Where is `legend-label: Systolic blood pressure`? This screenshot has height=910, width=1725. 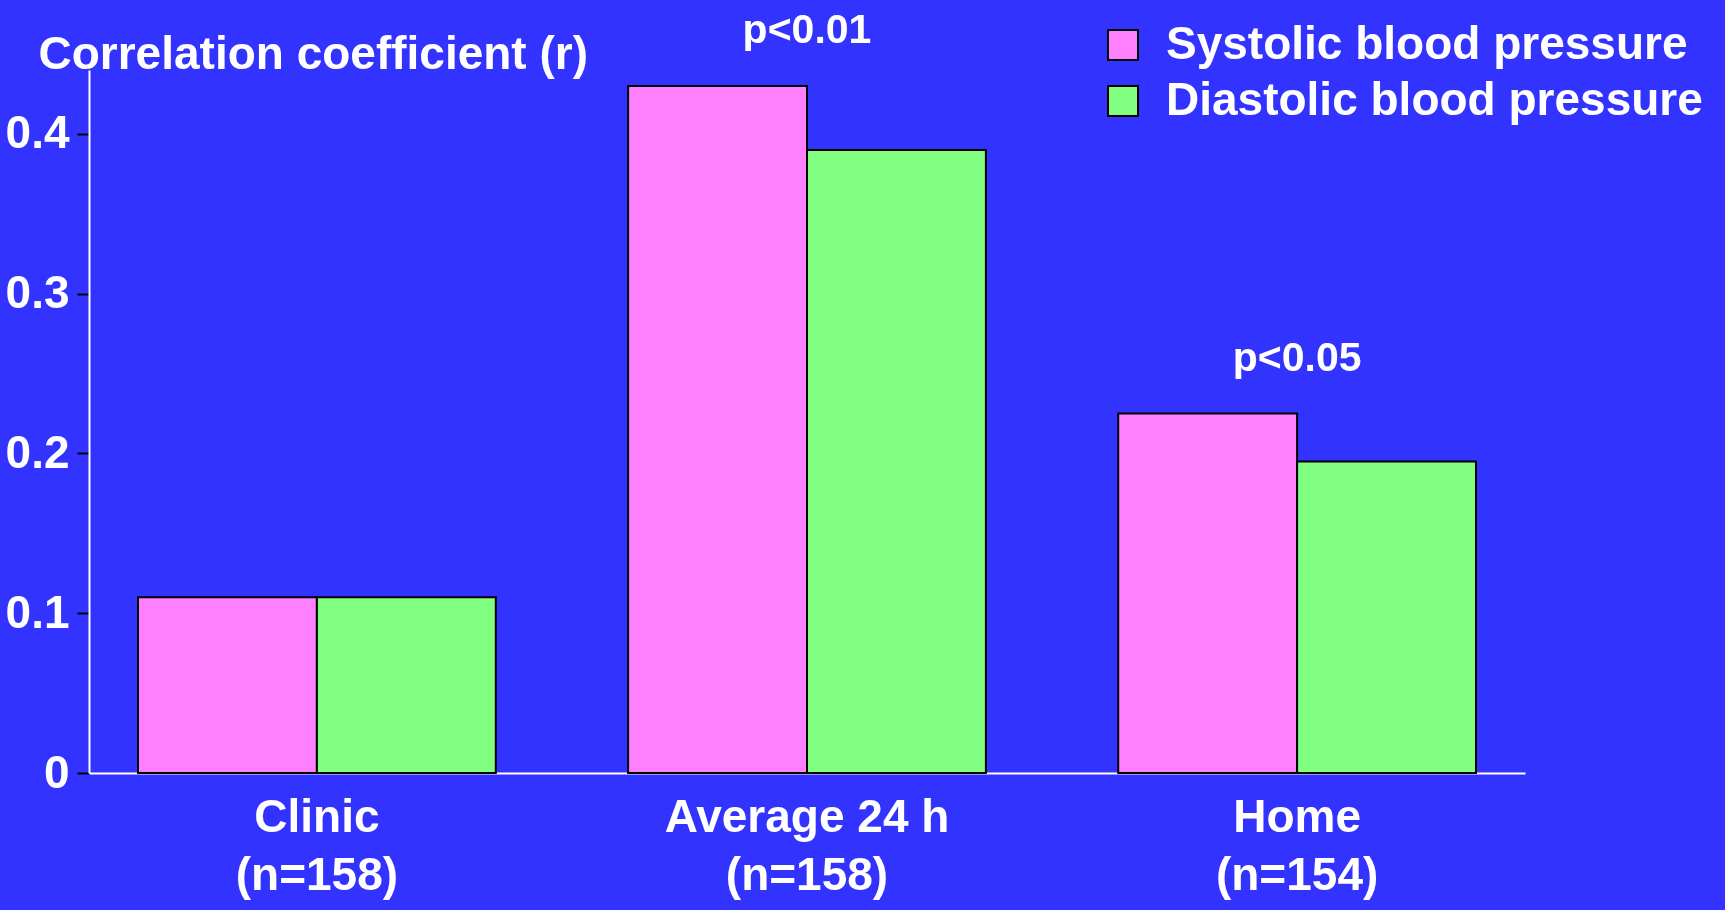 legend-label: Systolic blood pressure is located at coordinates (1427, 43).